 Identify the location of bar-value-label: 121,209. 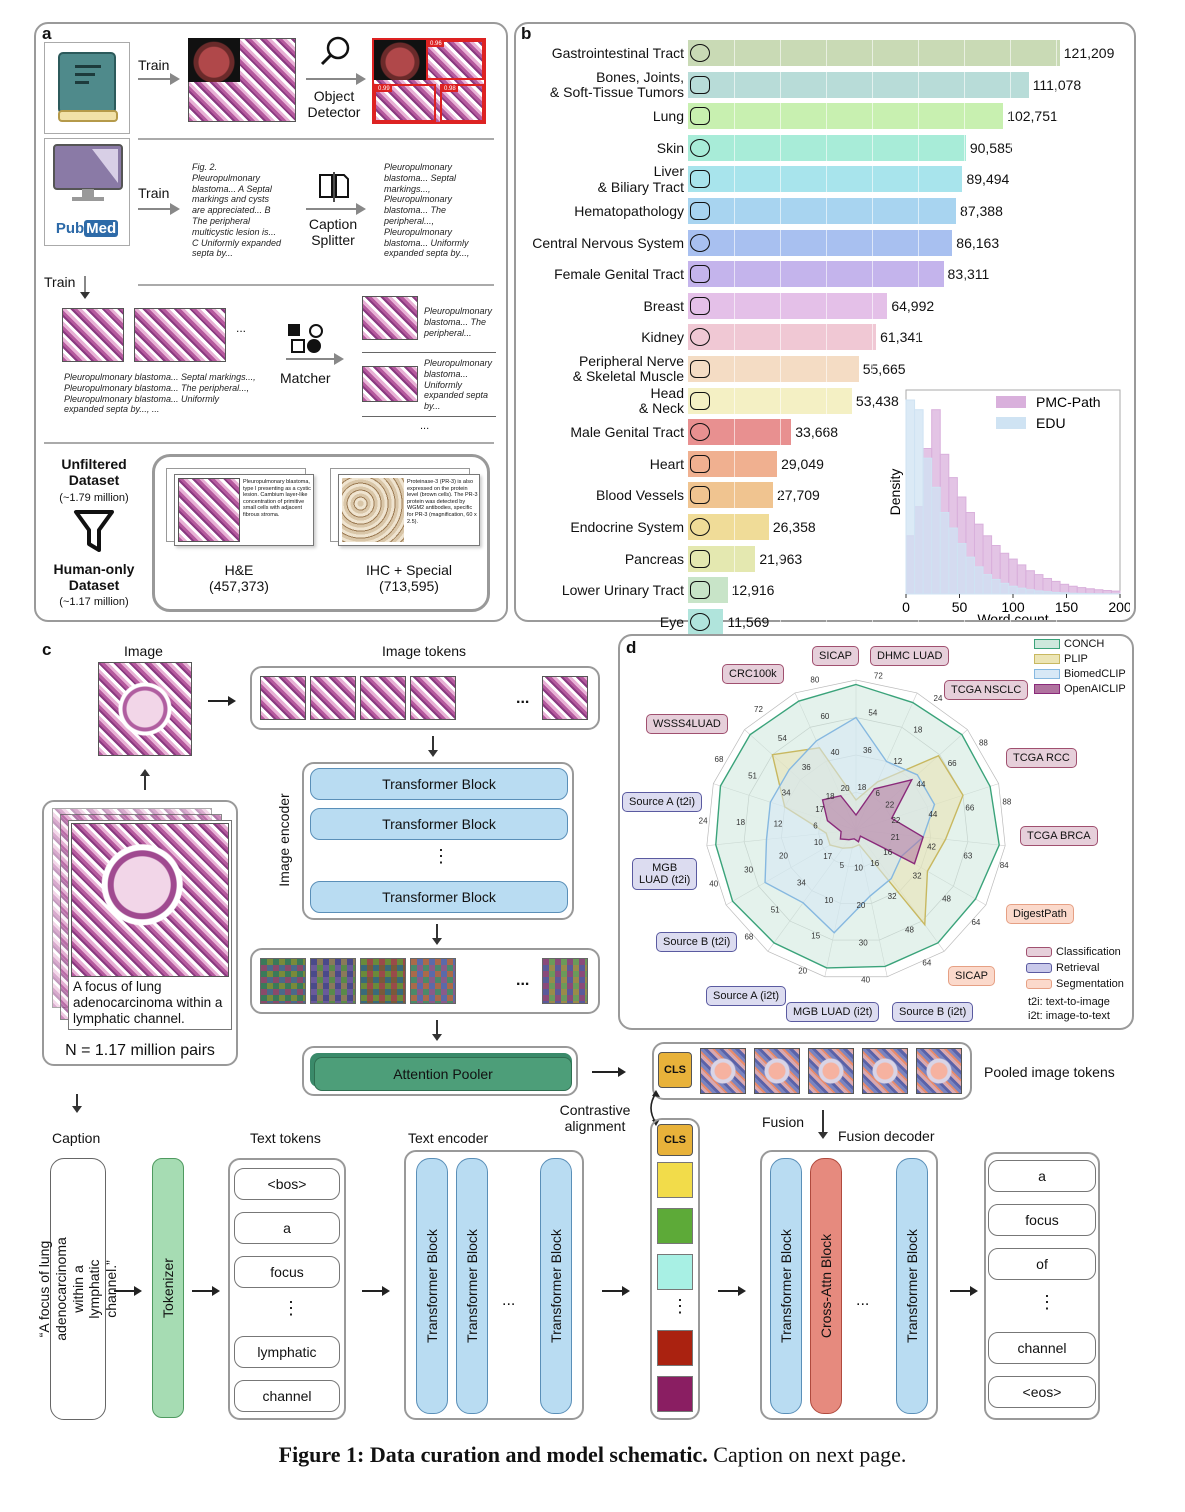
(1089, 53).